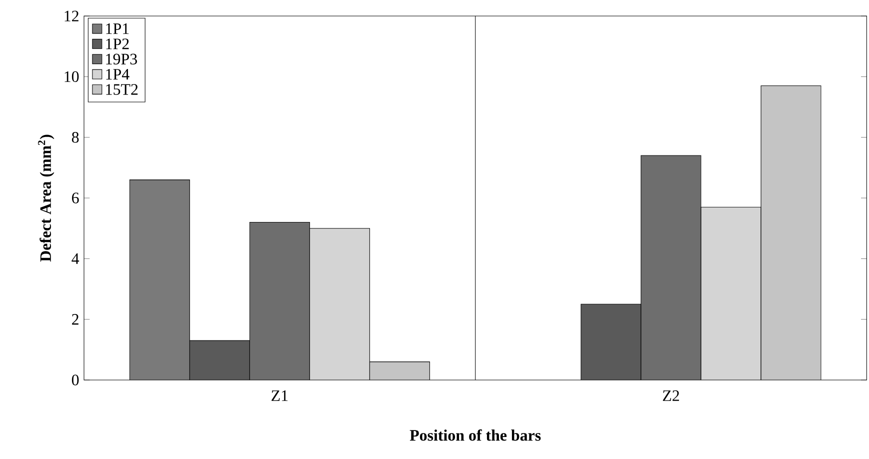 The image size is (869, 459). What do you see at coordinates (75, 319) in the screenshot?
I see `y-tick-label: 2` at bounding box center [75, 319].